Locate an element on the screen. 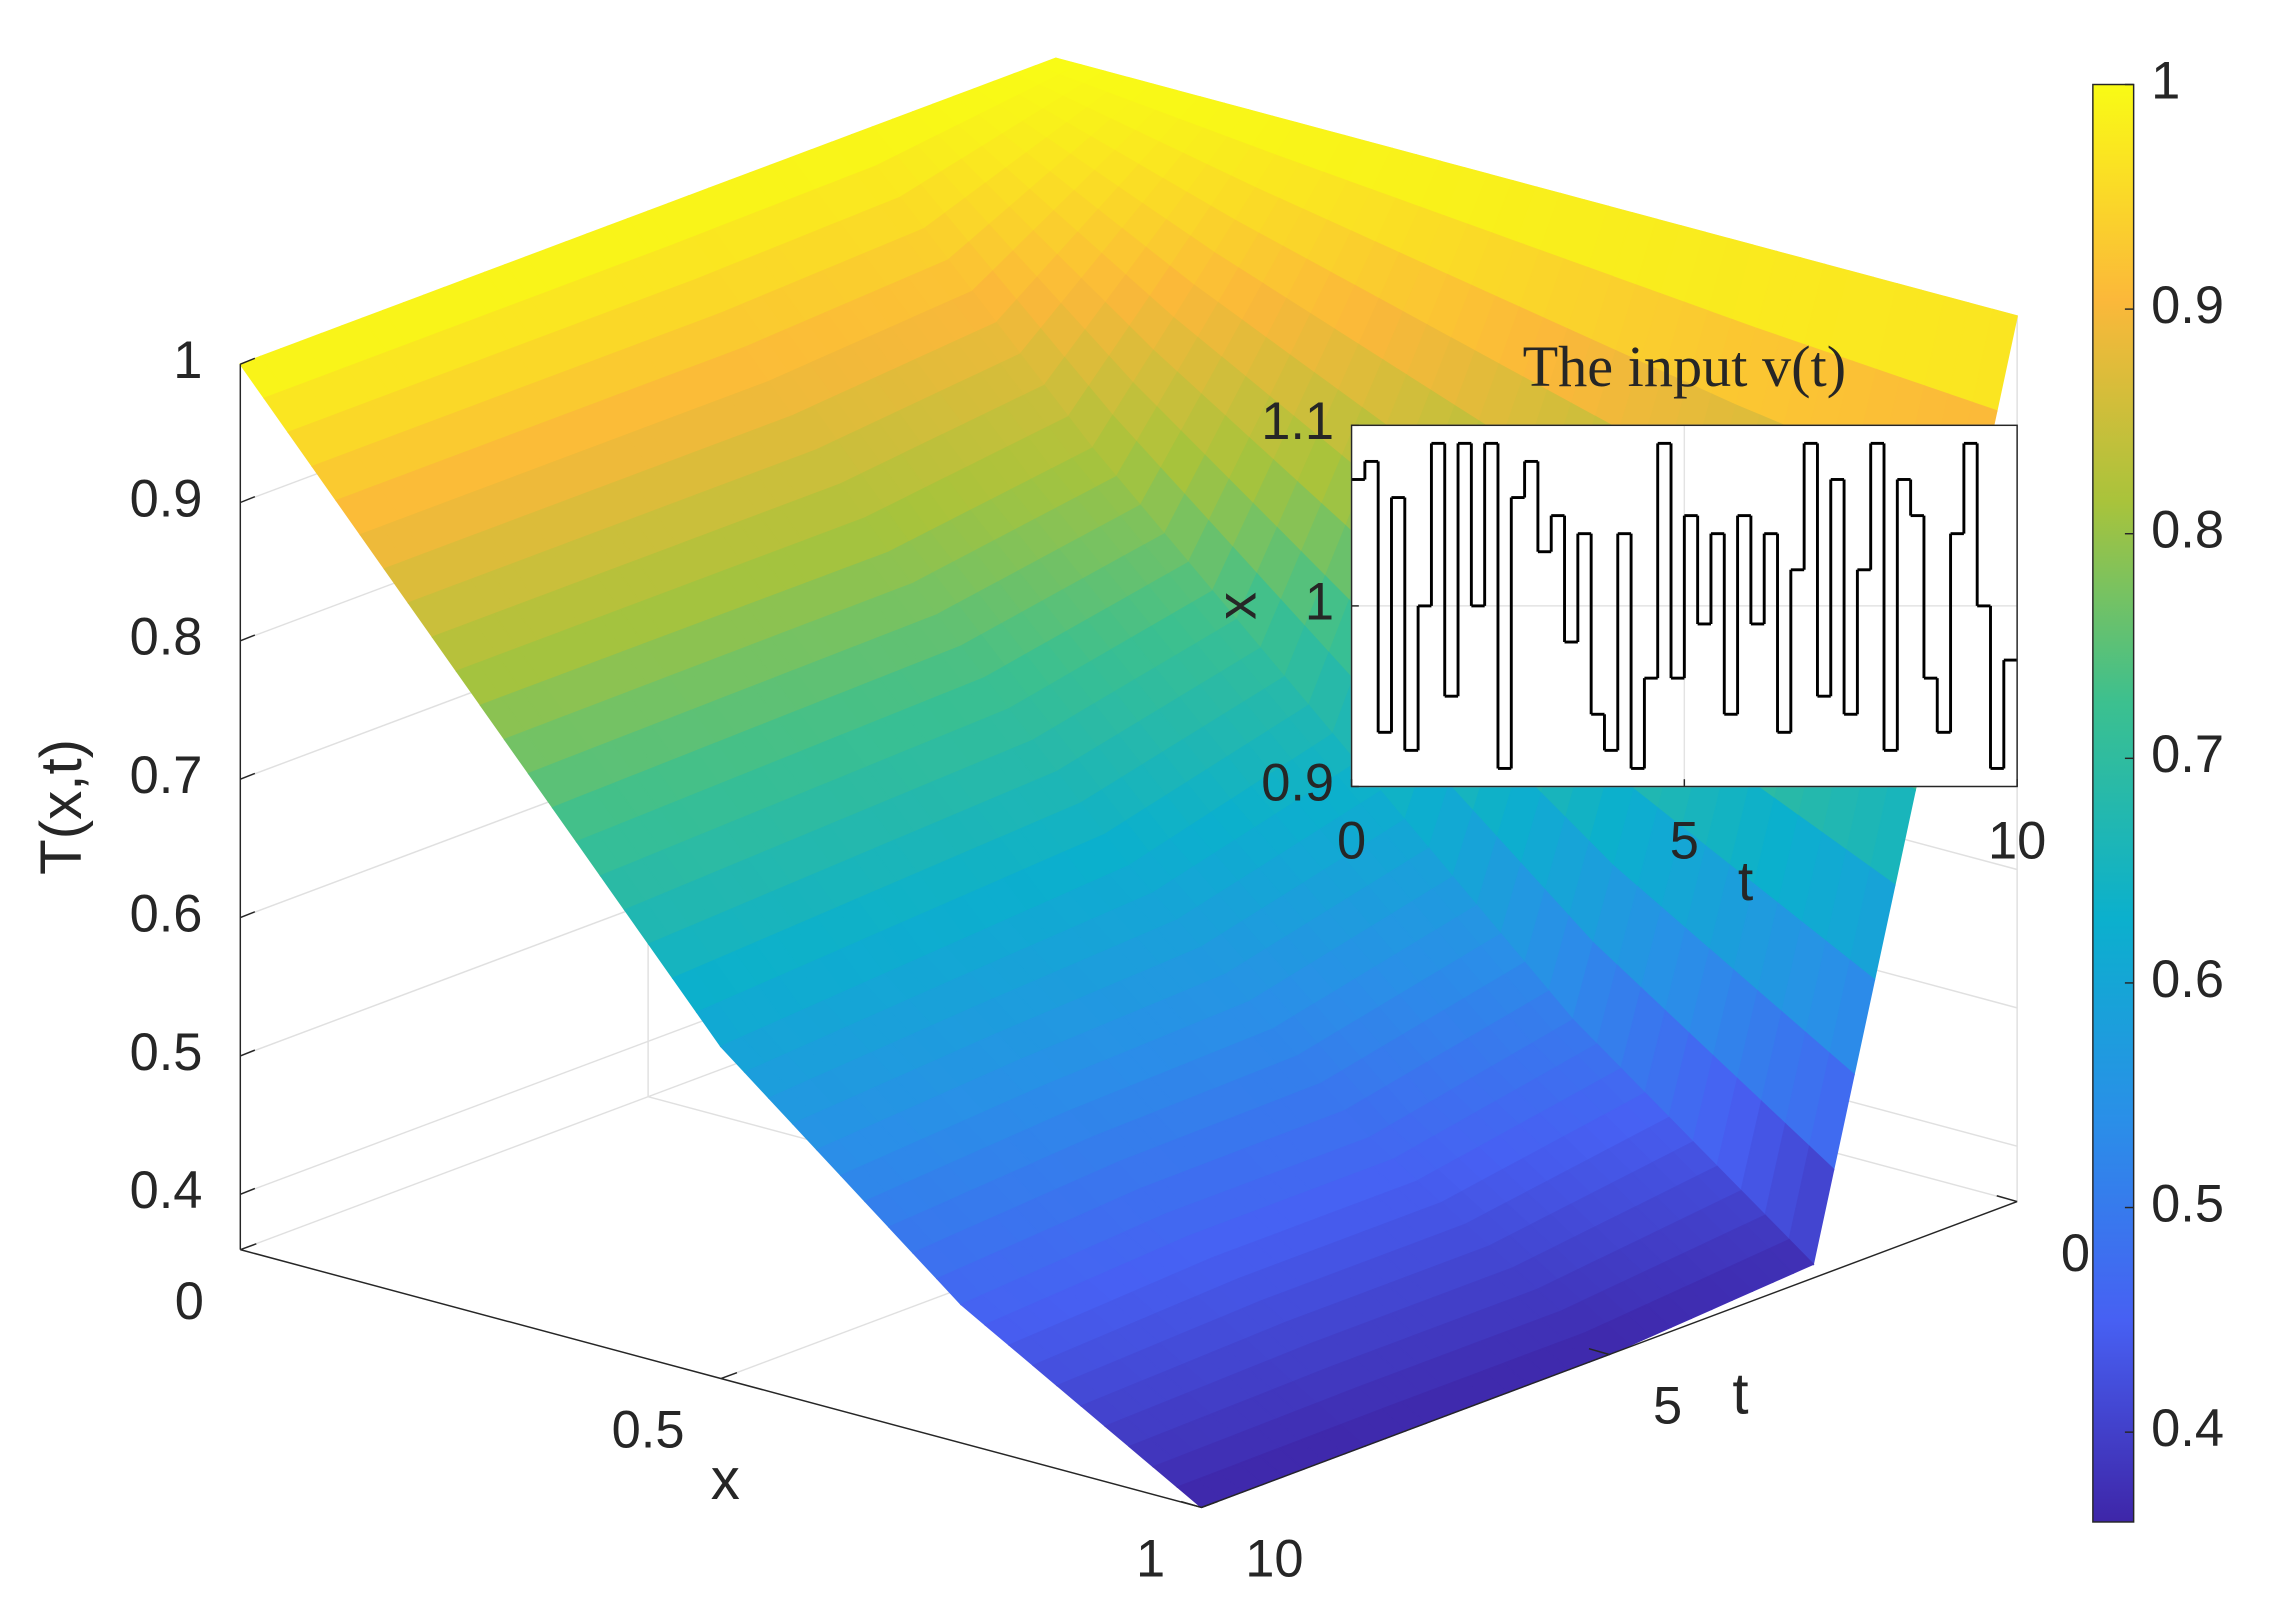  x-tick-label: 10 is located at coordinates (2017, 842).